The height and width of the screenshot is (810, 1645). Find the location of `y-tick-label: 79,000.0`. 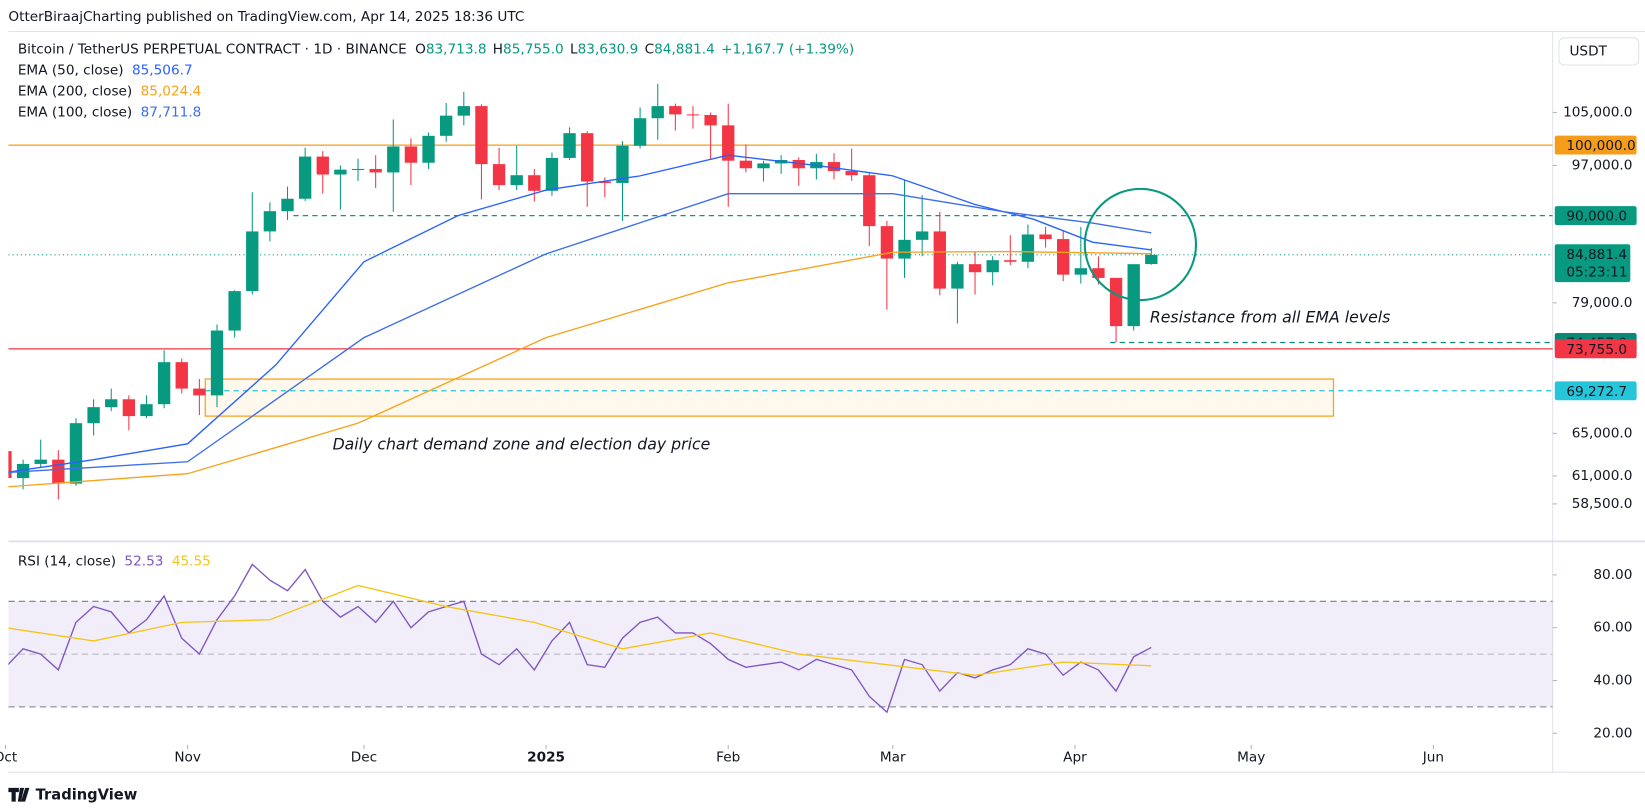

y-tick-label: 79,000.0 is located at coordinates (1602, 303).